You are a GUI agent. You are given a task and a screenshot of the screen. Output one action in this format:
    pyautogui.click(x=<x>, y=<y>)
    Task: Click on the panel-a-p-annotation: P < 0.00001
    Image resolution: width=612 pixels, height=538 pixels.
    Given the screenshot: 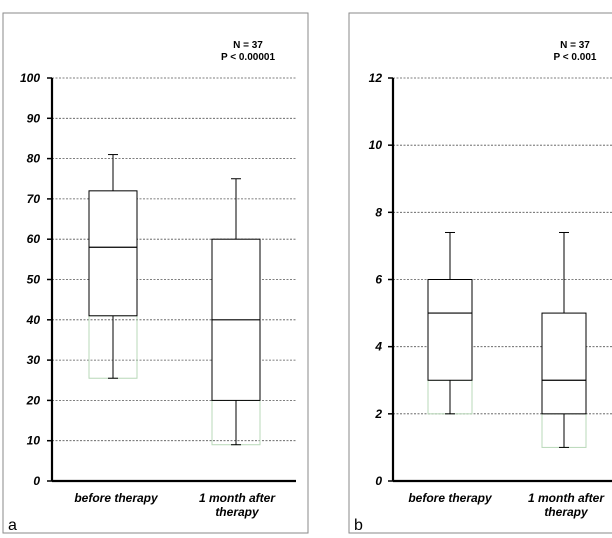 What is the action you would take?
    pyautogui.click(x=248, y=57)
    